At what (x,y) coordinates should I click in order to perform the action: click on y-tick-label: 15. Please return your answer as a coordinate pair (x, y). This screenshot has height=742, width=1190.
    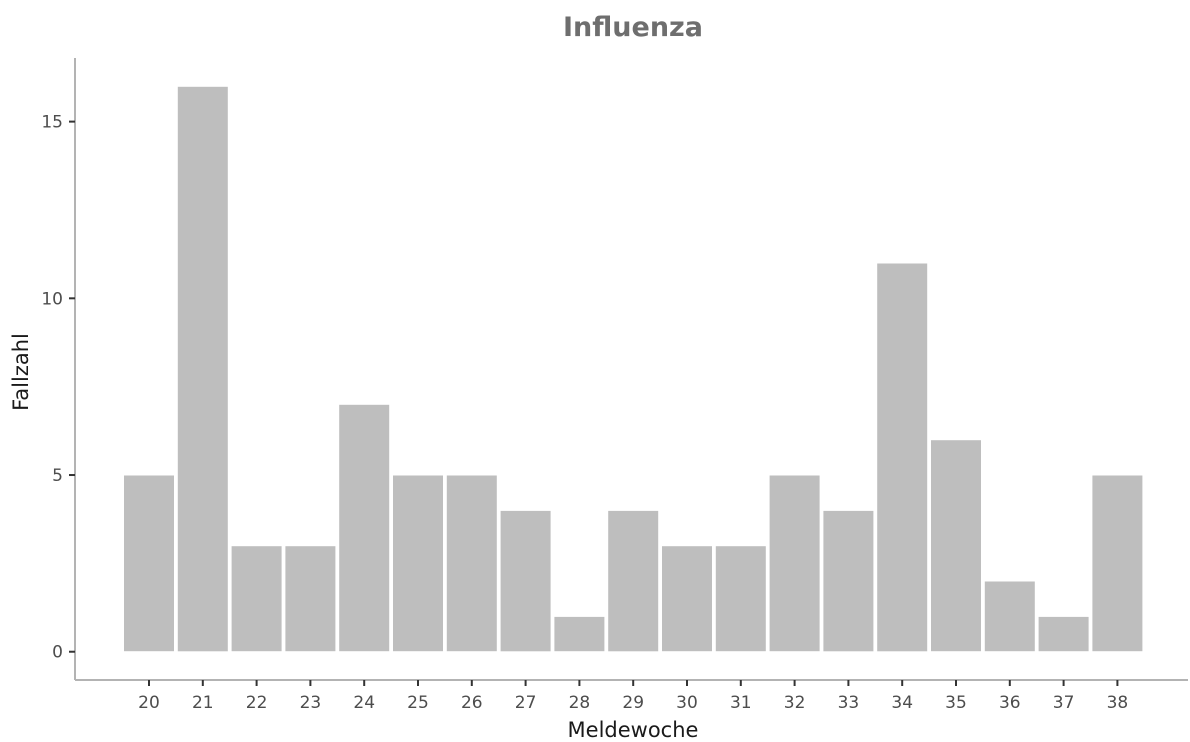
    Looking at the image, I should click on (52, 123).